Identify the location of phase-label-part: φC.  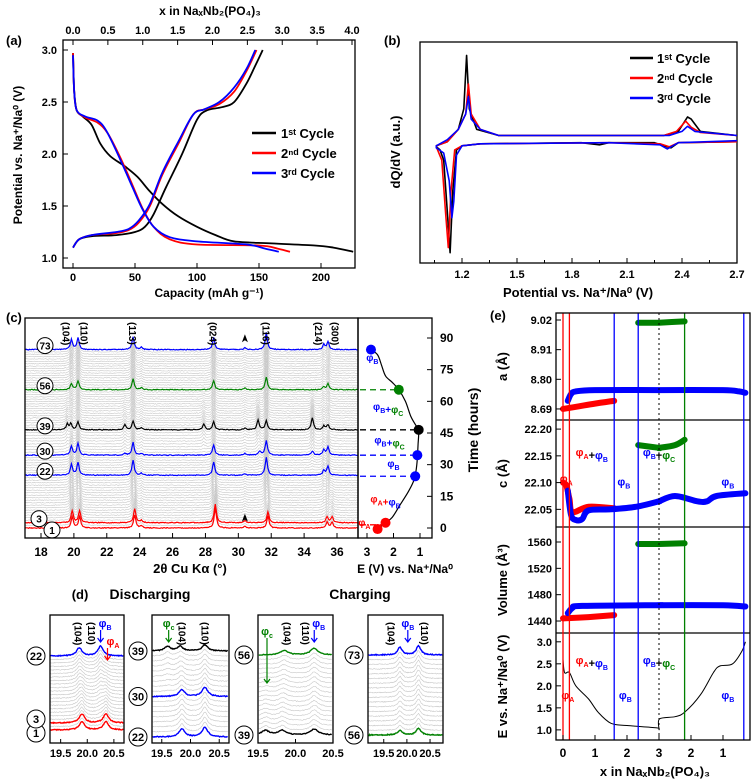
(398, 445).